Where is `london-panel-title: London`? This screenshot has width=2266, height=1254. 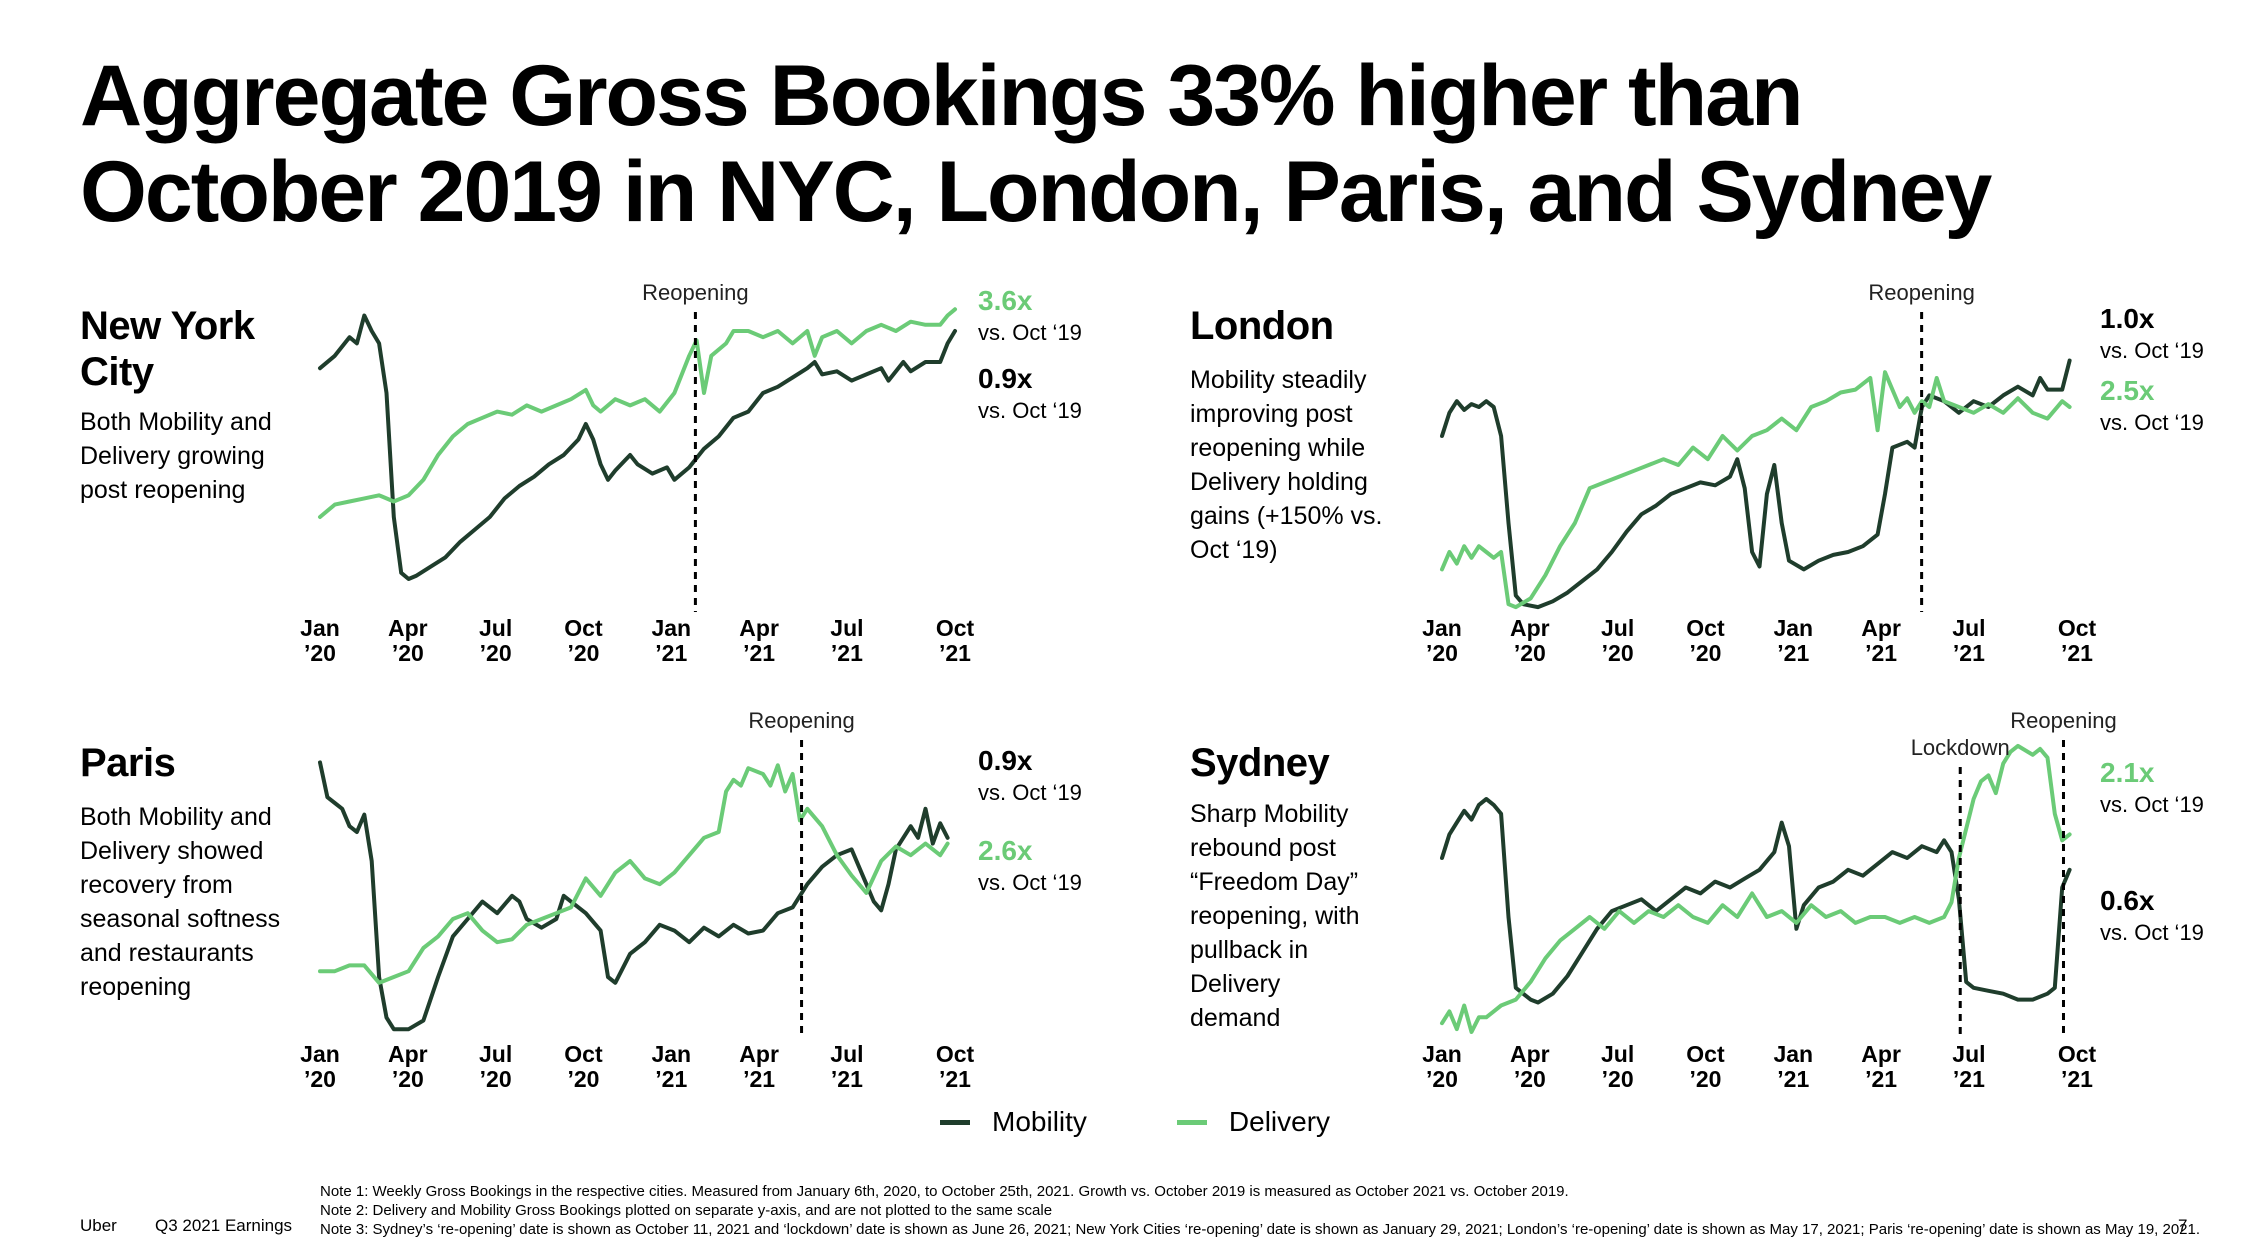
london-panel-title: London is located at coordinates (1262, 326).